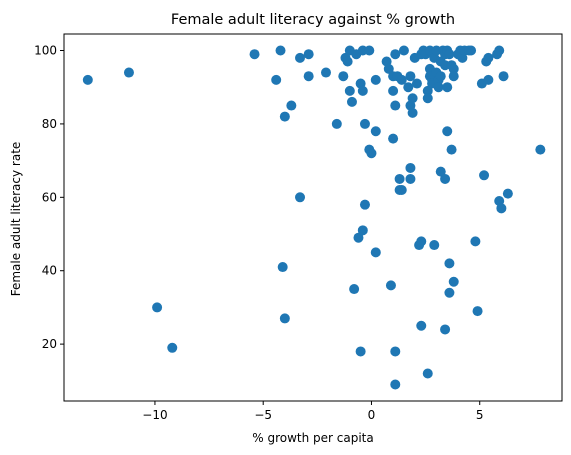 This screenshot has height=455, width=571. What do you see at coordinates (45, 51) in the screenshot?
I see `y-tick-label: 100` at bounding box center [45, 51].